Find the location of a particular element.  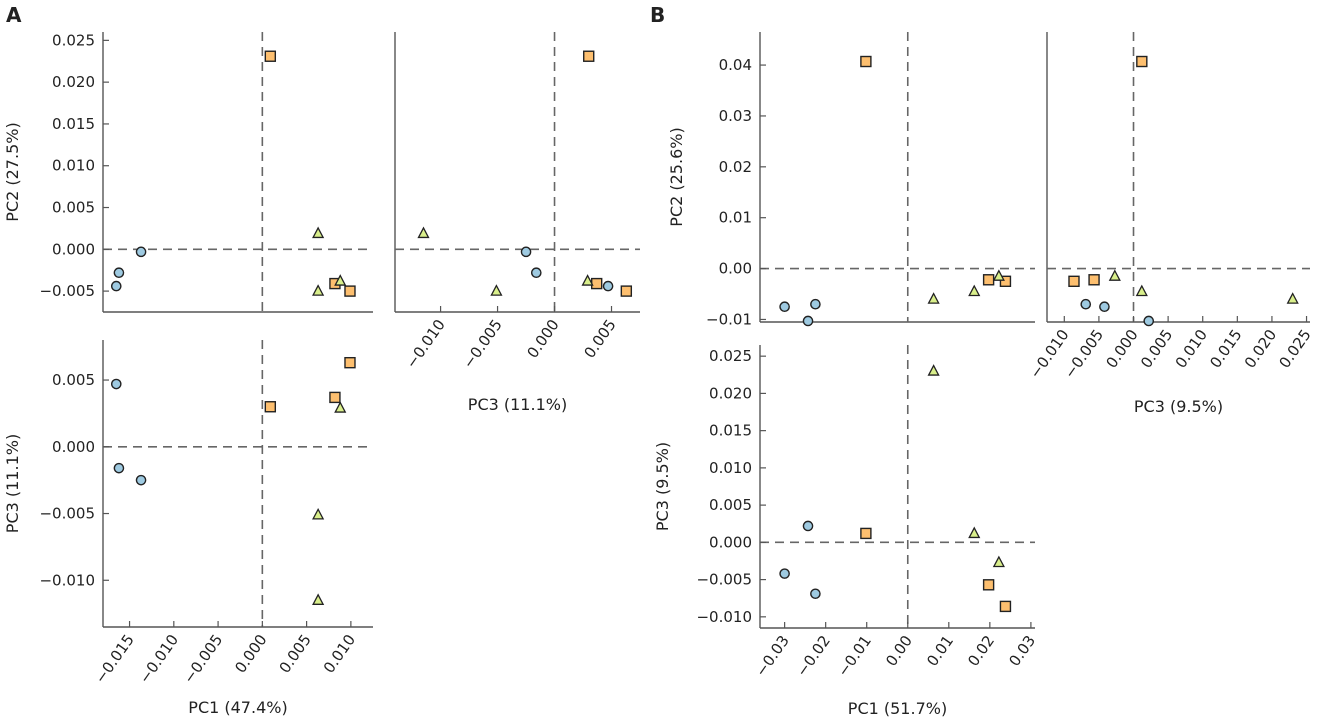

x-tick-label: 0.02 is located at coordinates (981, 651).